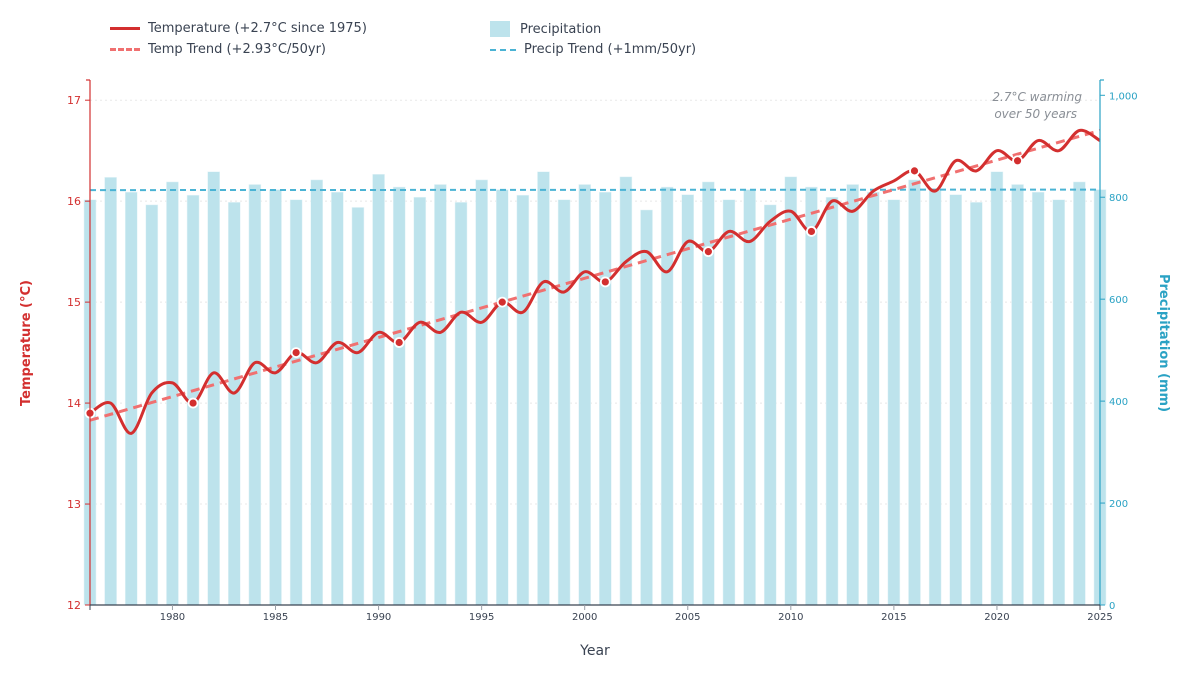  Describe the element at coordinates (708, 252) in the screenshot. I see `temp-marker-2006` at that location.